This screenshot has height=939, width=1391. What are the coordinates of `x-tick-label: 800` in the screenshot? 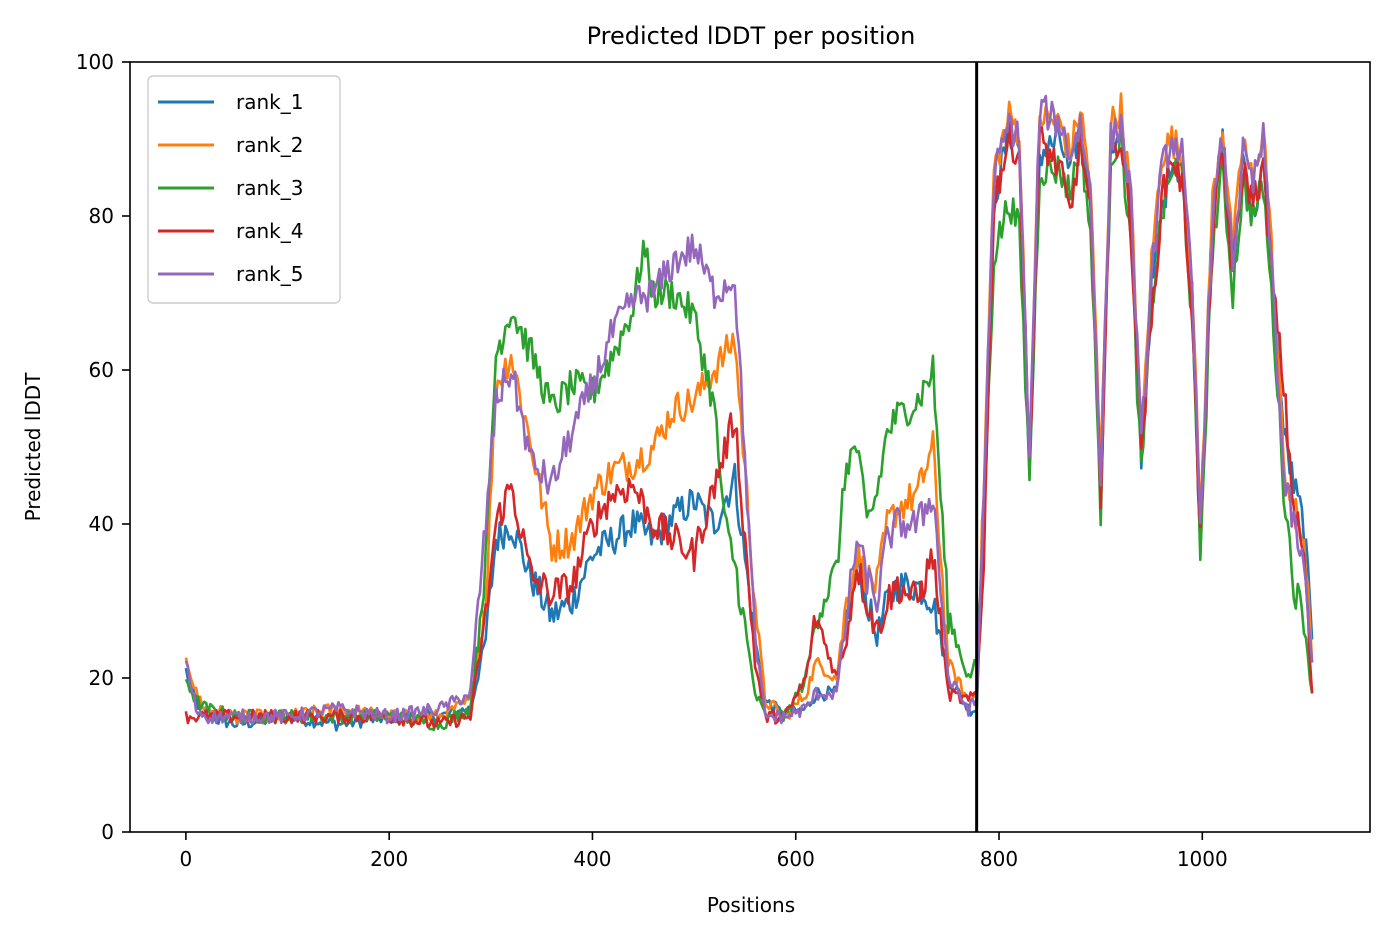 It's located at (999, 859).